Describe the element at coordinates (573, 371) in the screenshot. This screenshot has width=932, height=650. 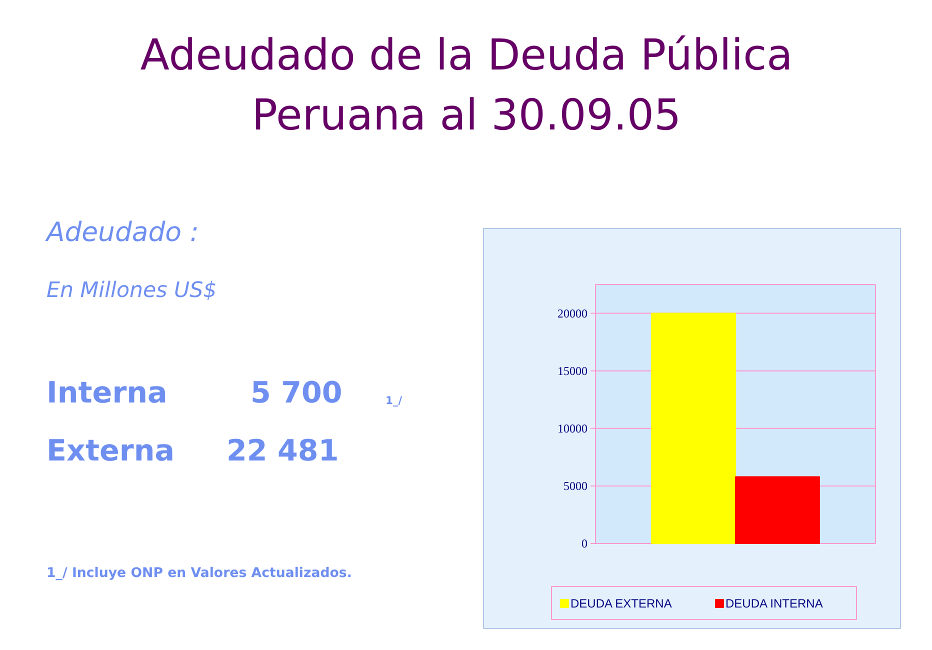
I see `y-tick-label: 15000` at that location.